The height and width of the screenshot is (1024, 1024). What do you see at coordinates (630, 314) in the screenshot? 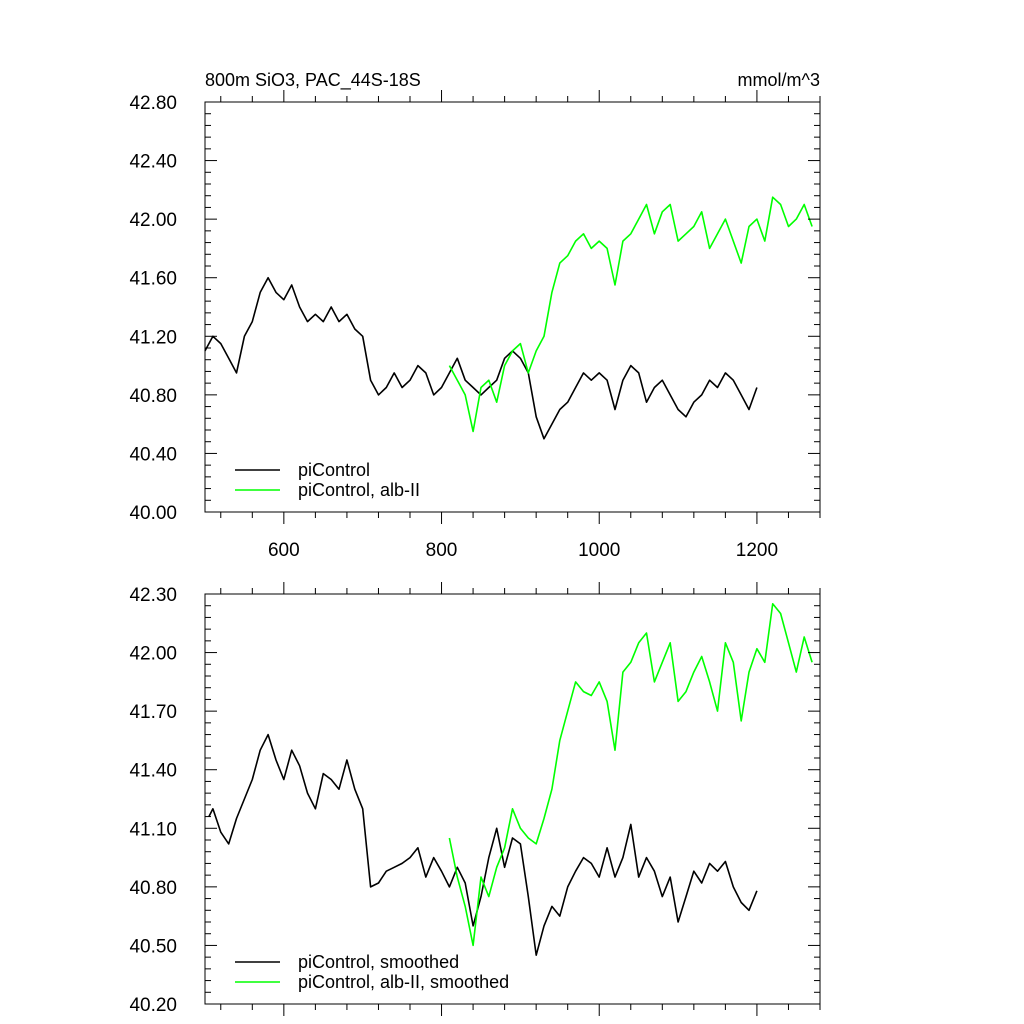
I see `series-line-picontrol-alb-ii` at bounding box center [630, 314].